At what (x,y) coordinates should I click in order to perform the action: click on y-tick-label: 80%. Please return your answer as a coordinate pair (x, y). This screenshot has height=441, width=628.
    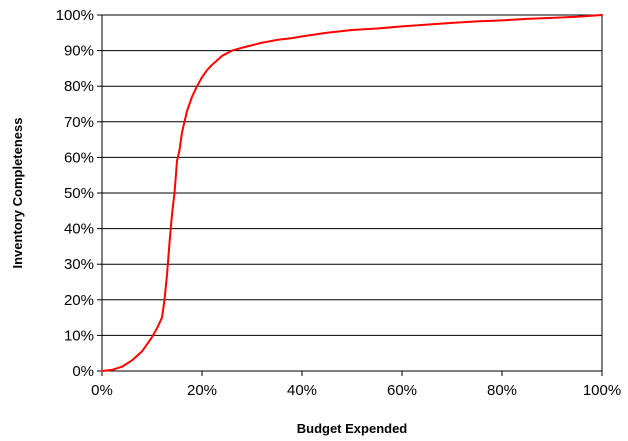
    Looking at the image, I should click on (79, 86).